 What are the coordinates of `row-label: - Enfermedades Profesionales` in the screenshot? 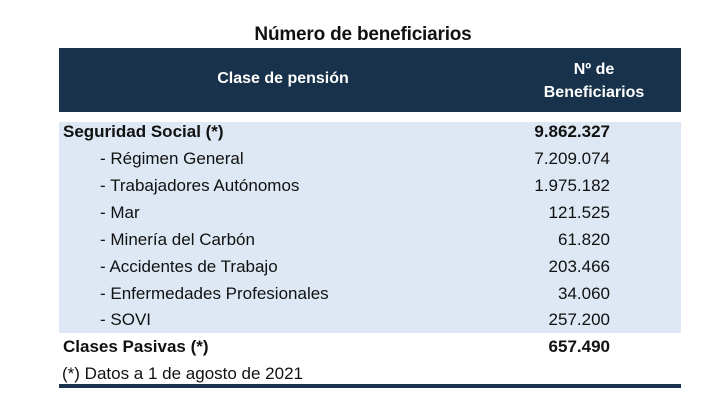 It's located at (214, 293).